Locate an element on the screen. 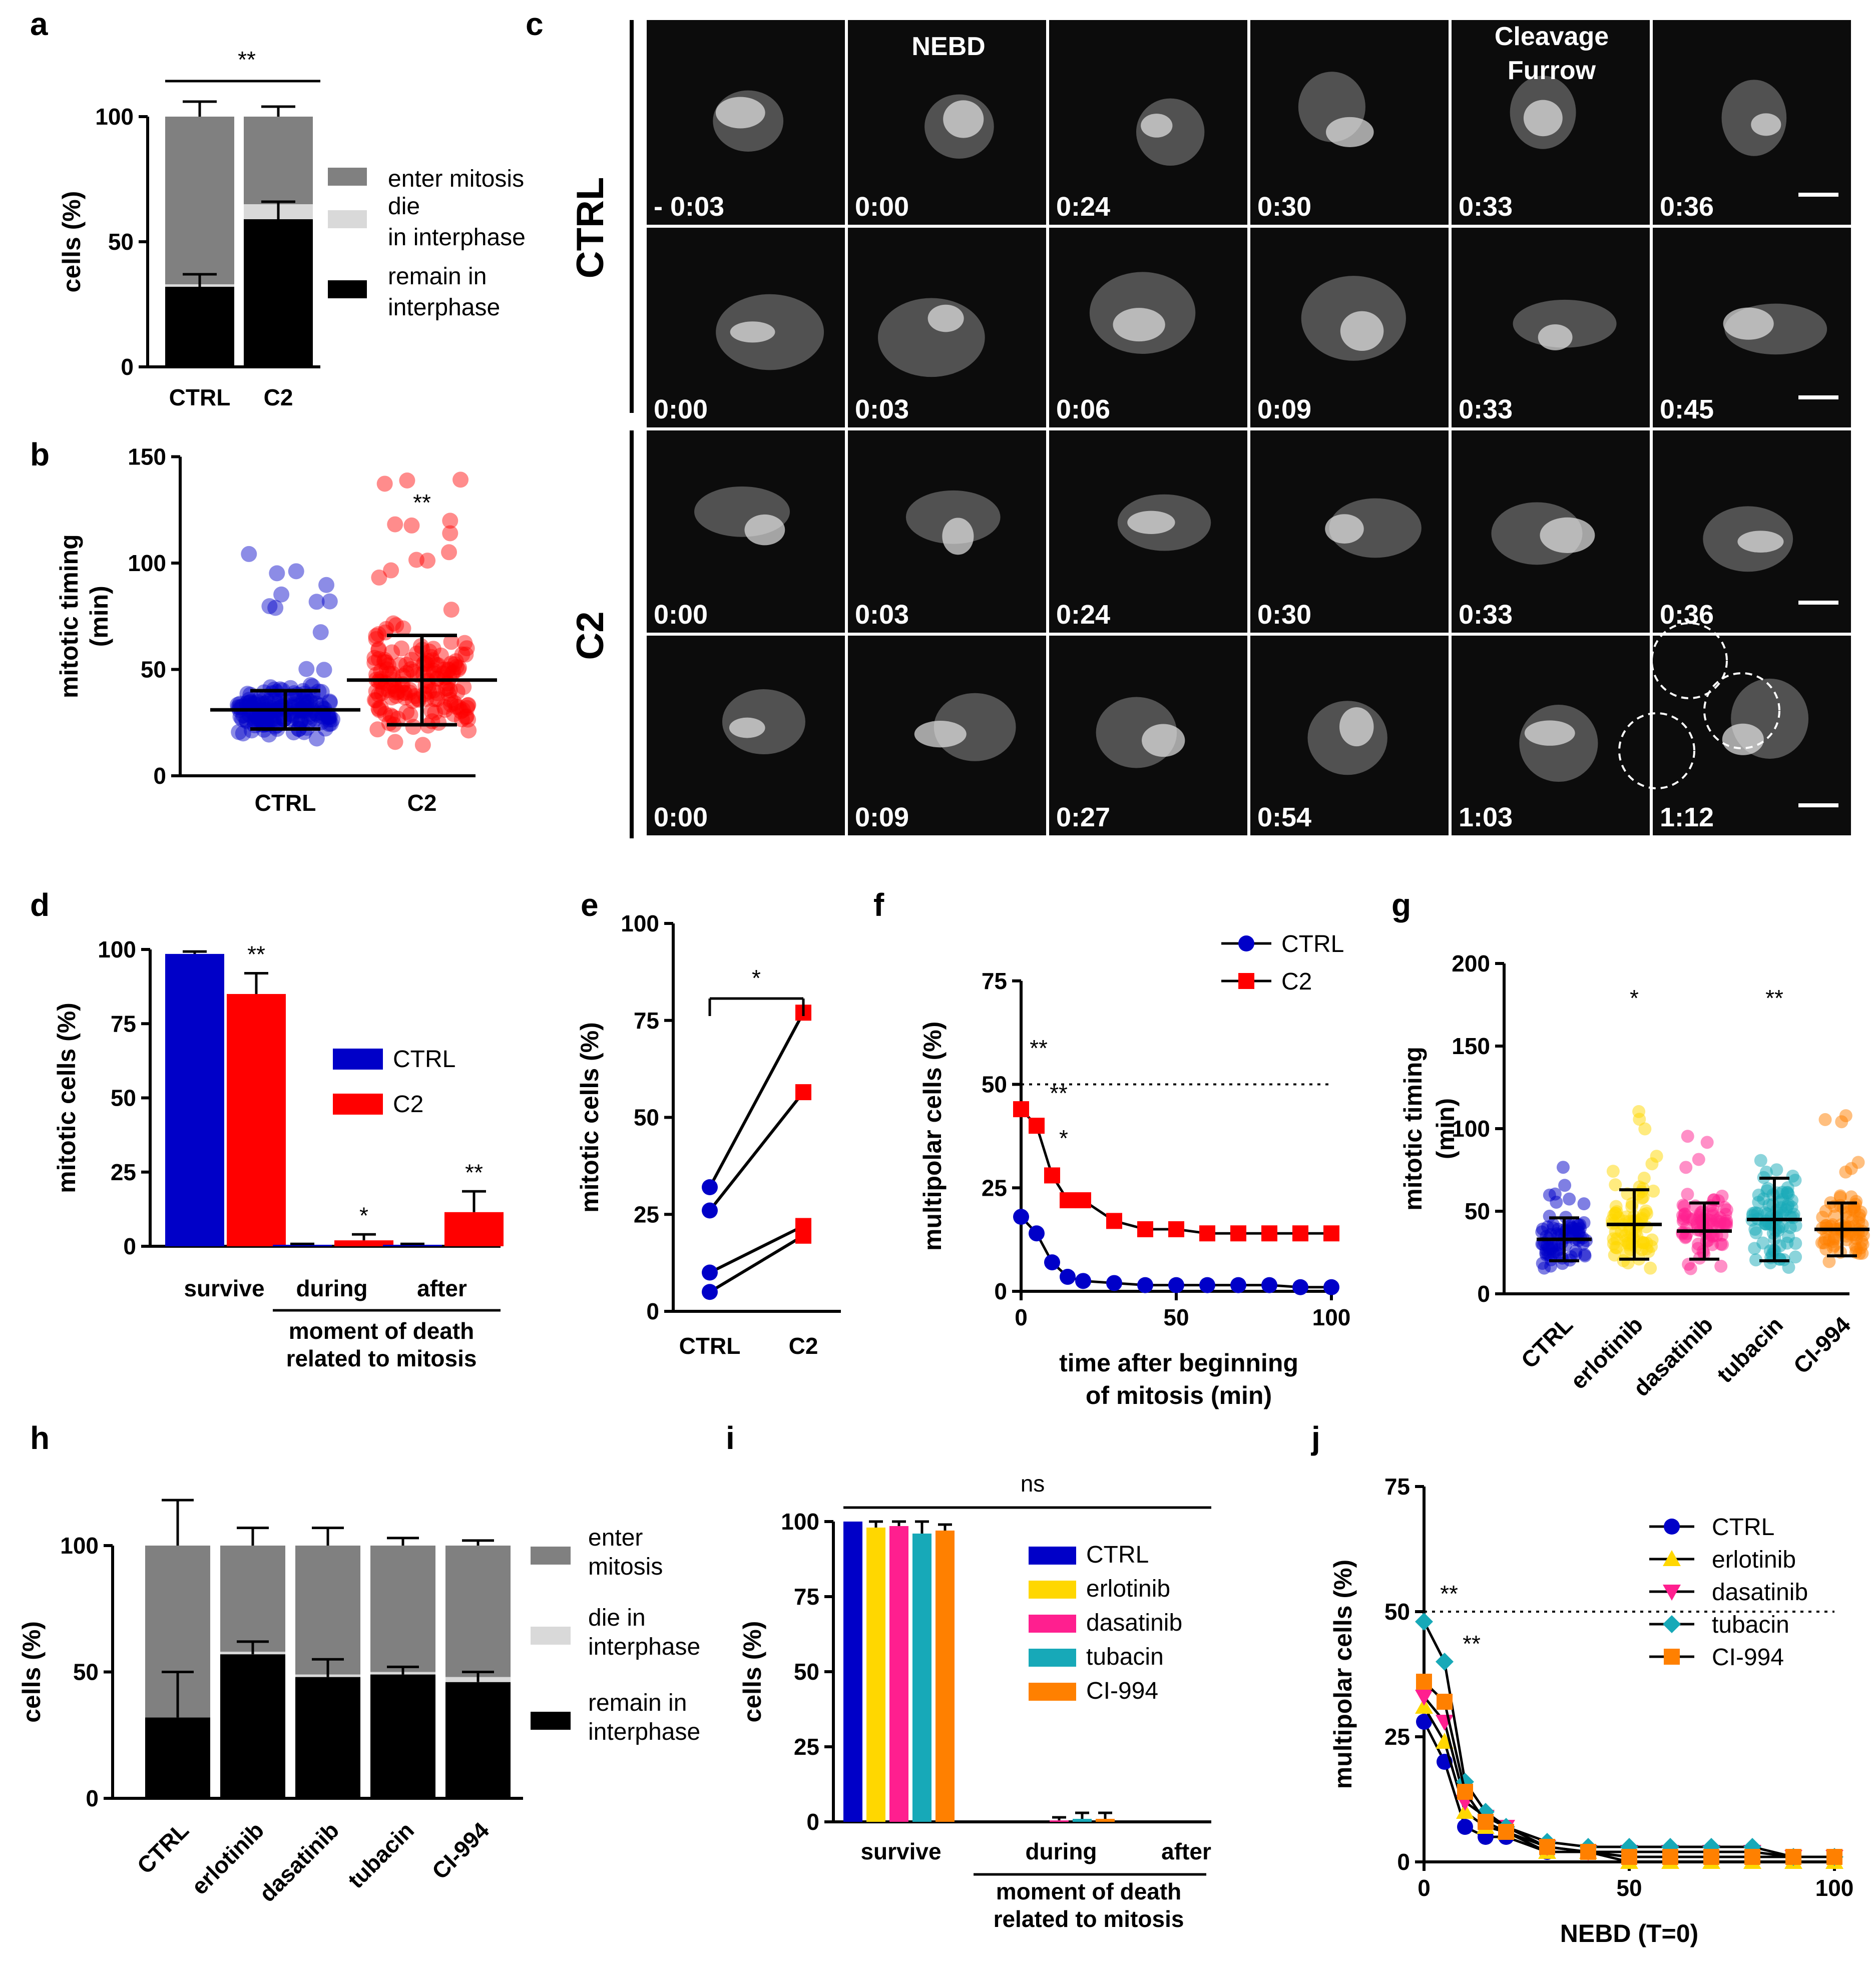  x-tick-label-after: after is located at coordinates (1186, 1851).